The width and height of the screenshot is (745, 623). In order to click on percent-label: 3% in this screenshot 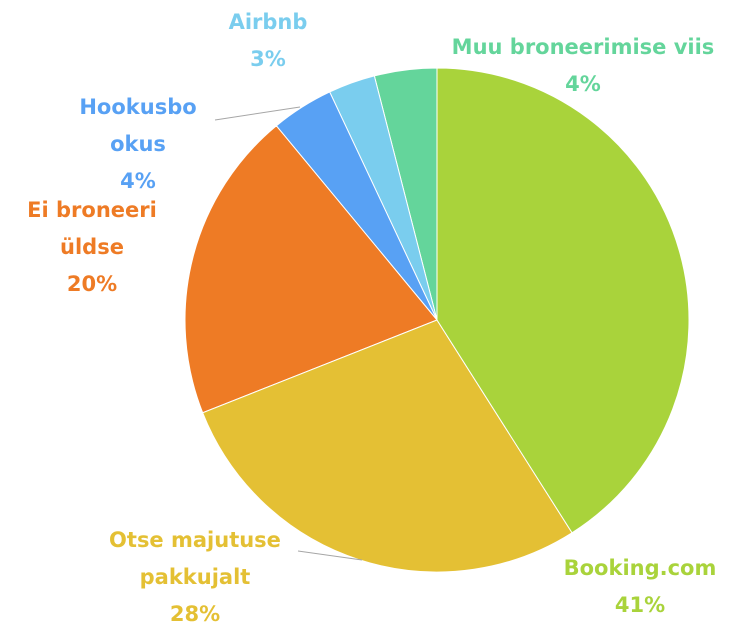, I will do `click(268, 59)`.